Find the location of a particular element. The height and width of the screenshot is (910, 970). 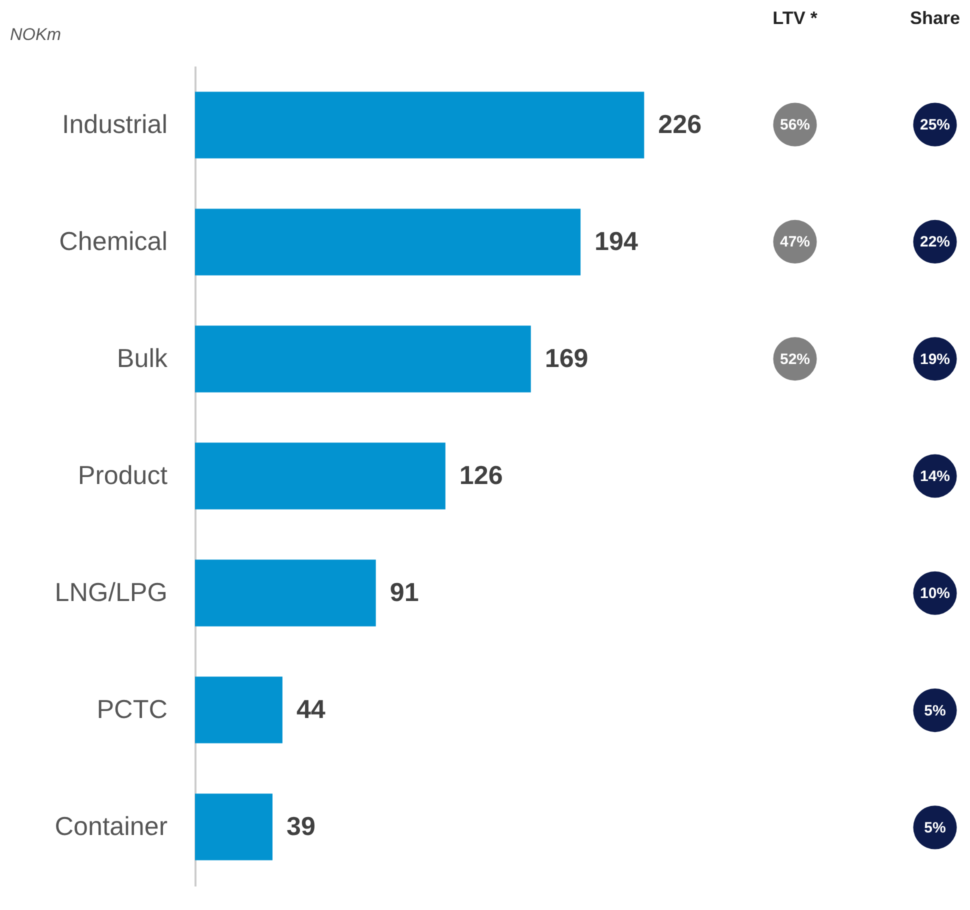

data-label: 226 is located at coordinates (680, 124).